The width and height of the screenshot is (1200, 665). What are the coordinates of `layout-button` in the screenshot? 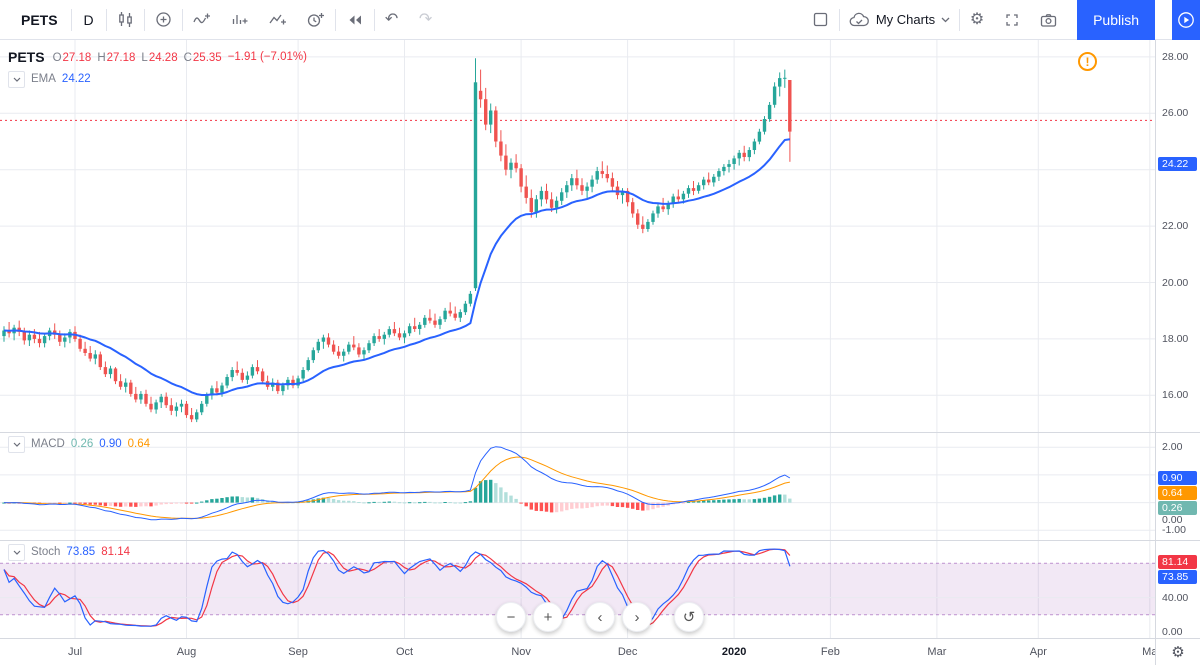 It's located at (820, 20).